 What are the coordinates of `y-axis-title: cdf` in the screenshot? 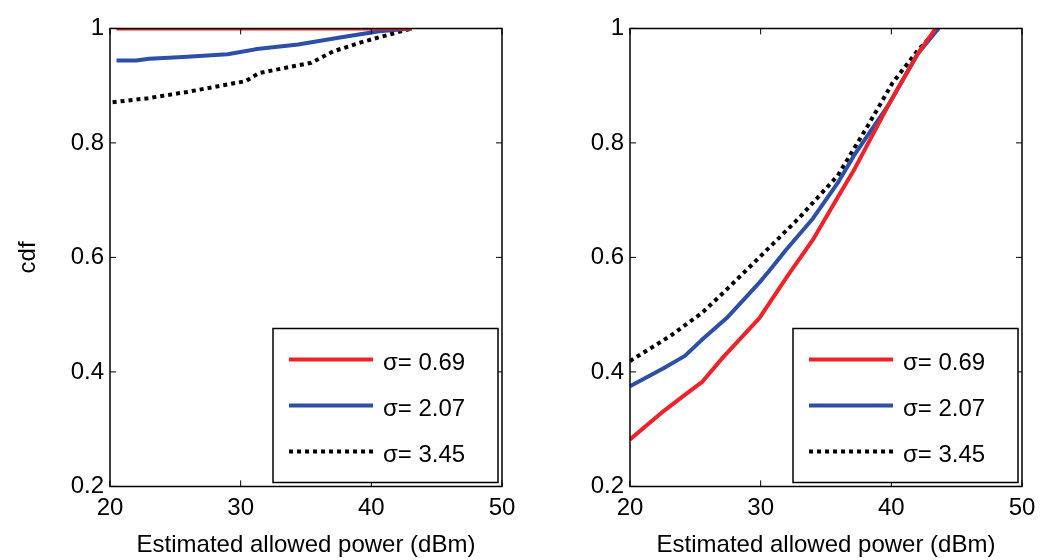 It's located at (27, 257).